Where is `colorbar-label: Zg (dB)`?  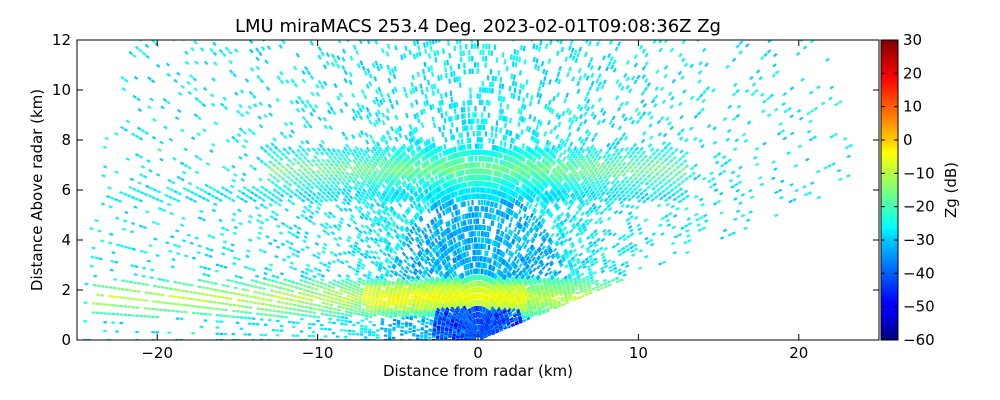
colorbar-label: Zg (dB) is located at coordinates (951, 190).